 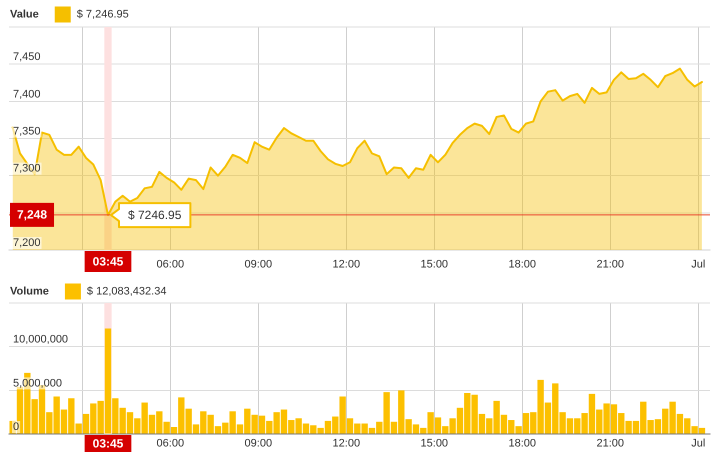 I want to click on legend-title: Value, so click(x=24, y=14).